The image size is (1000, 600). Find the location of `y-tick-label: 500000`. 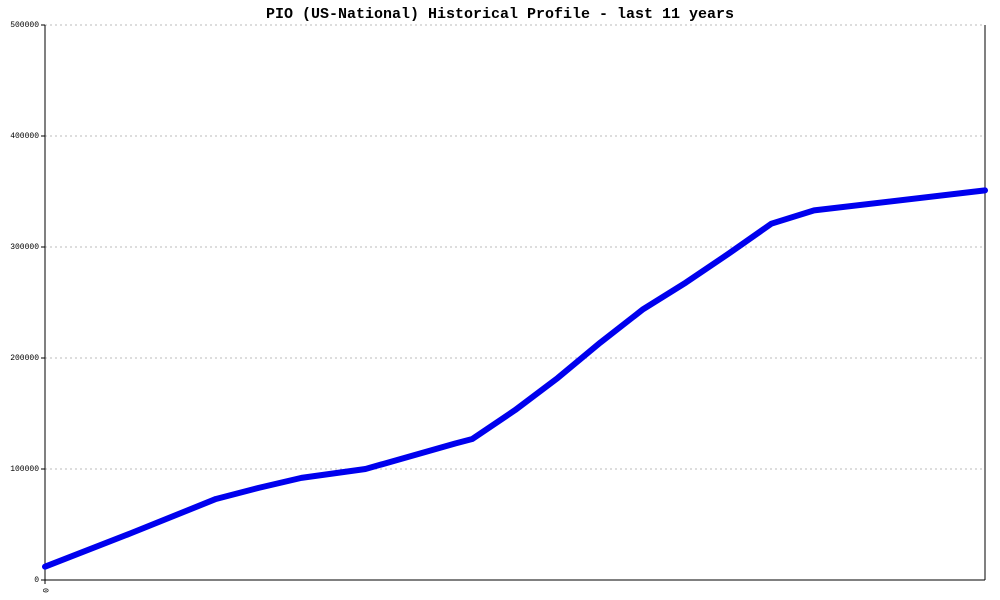

y-tick-label: 500000 is located at coordinates (24, 25).